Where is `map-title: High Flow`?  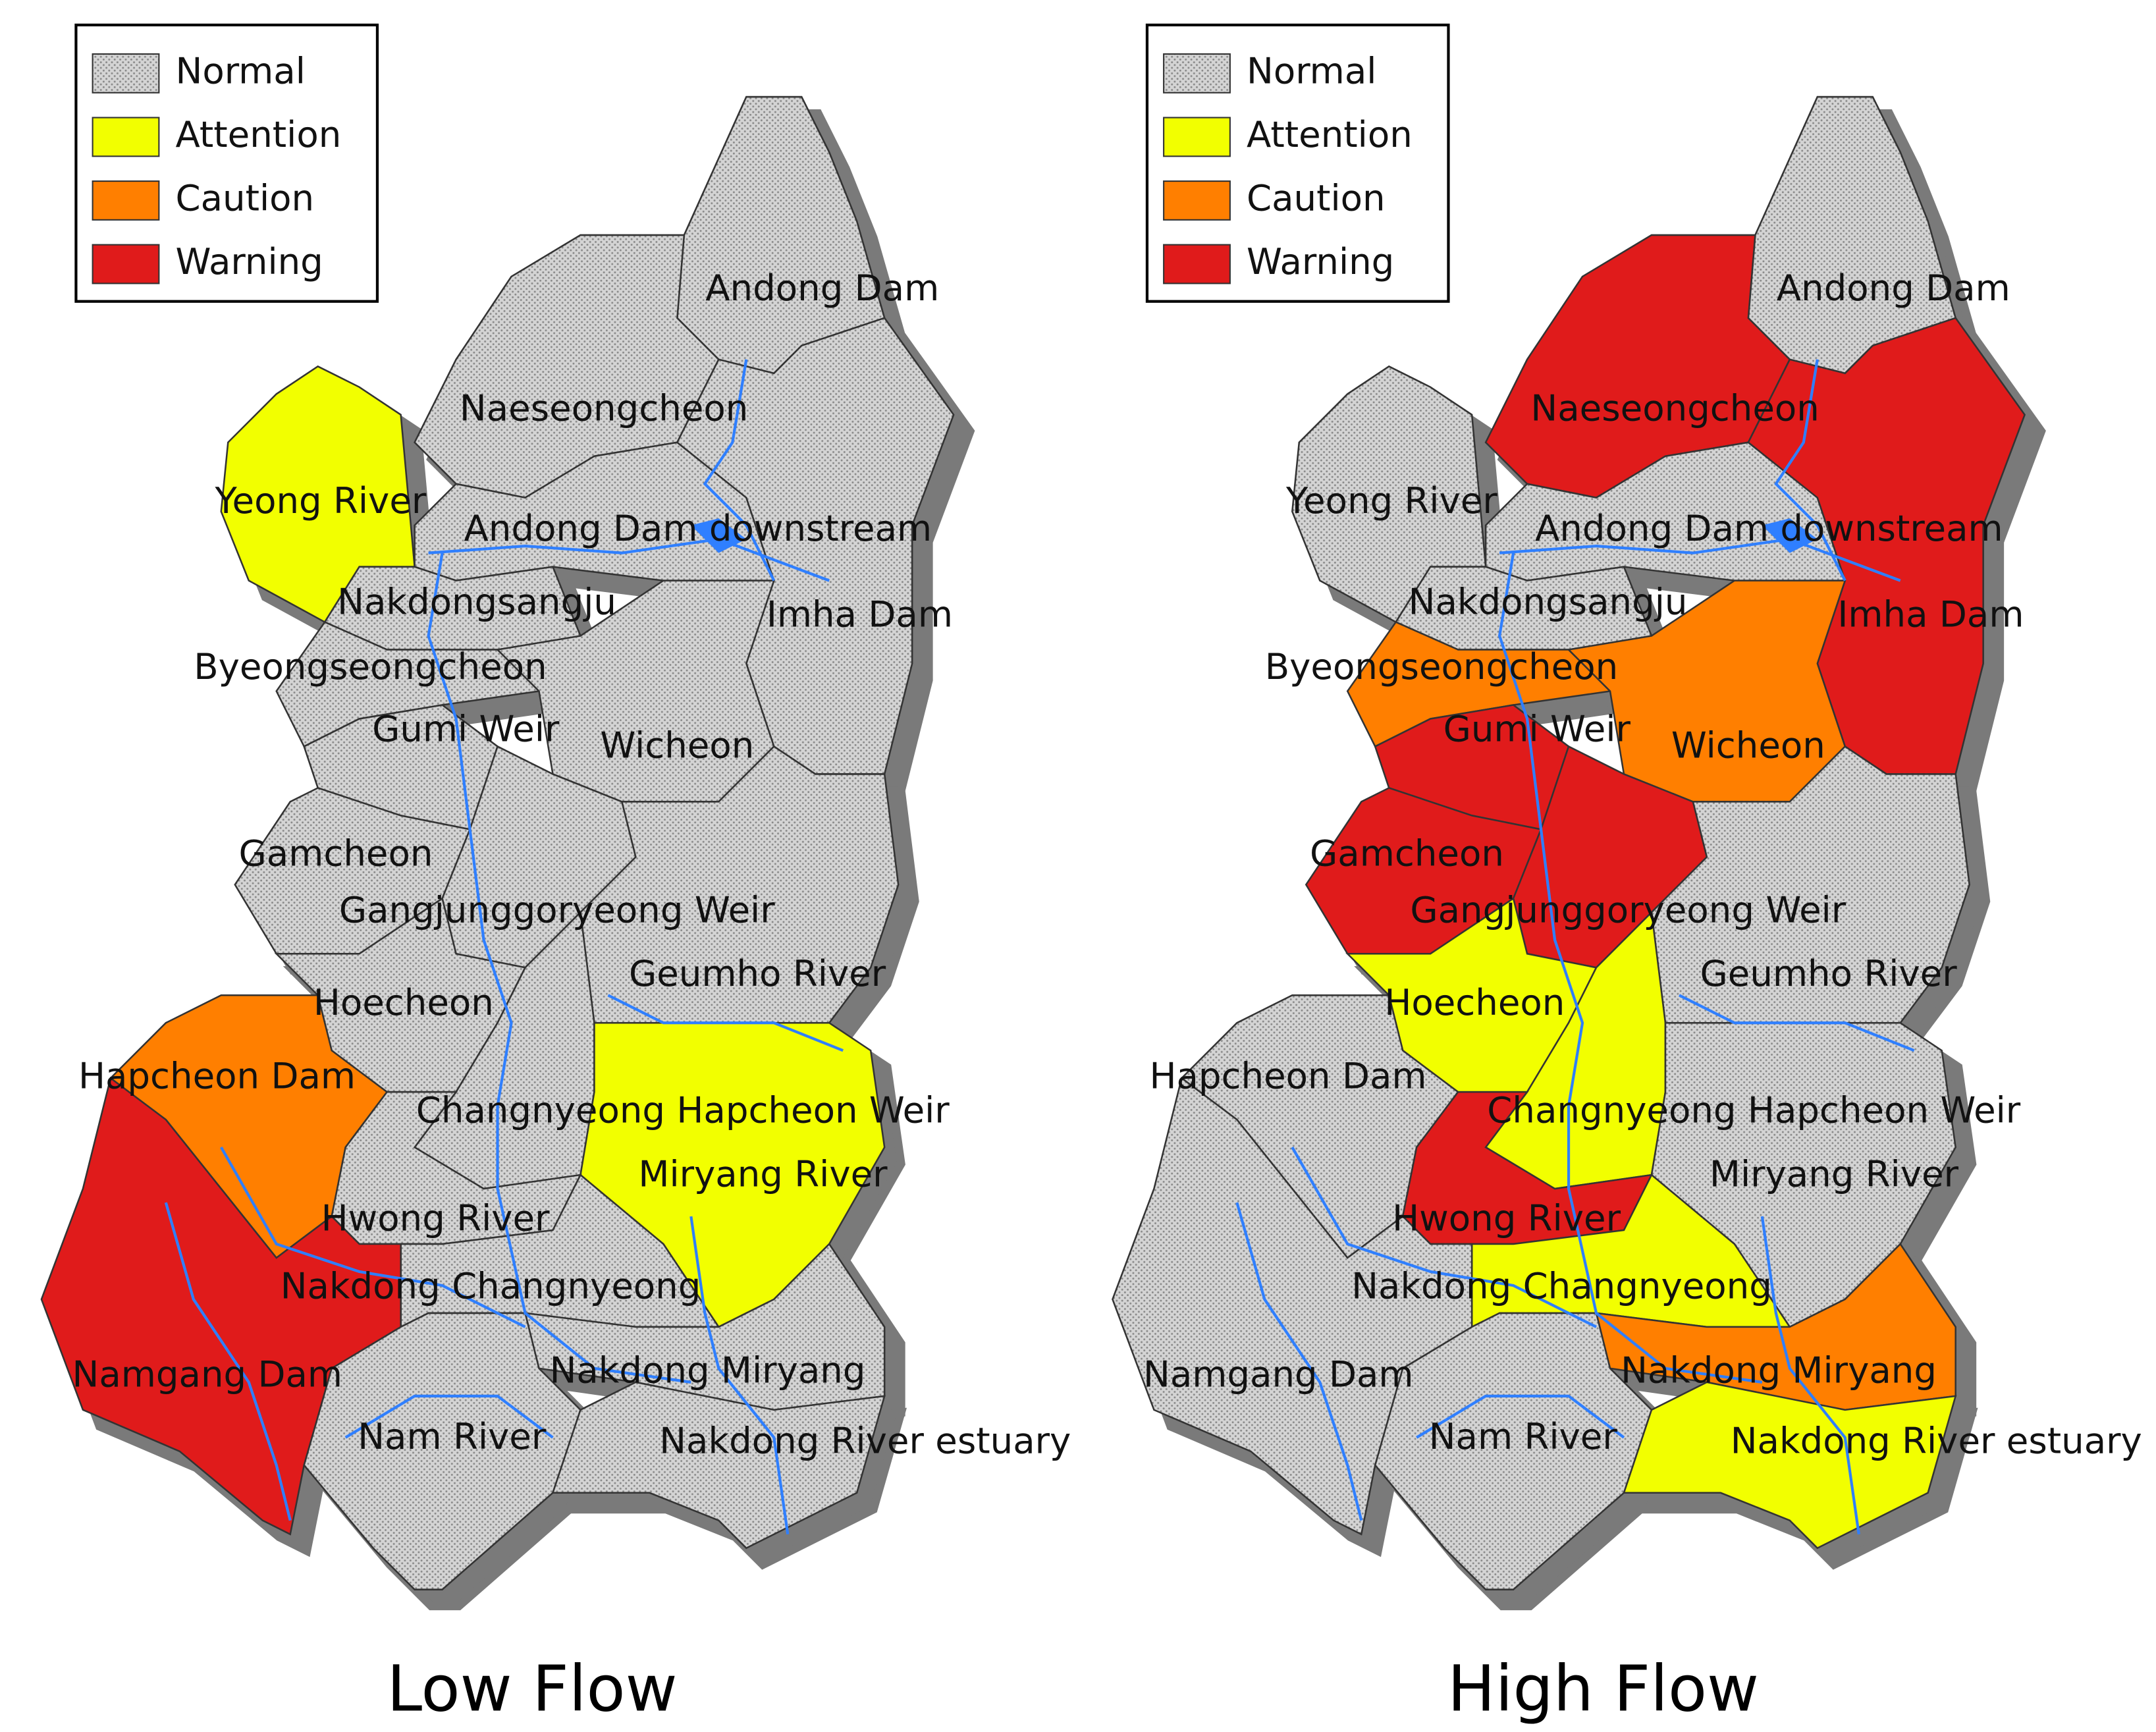 map-title: High Flow is located at coordinates (1603, 1688).